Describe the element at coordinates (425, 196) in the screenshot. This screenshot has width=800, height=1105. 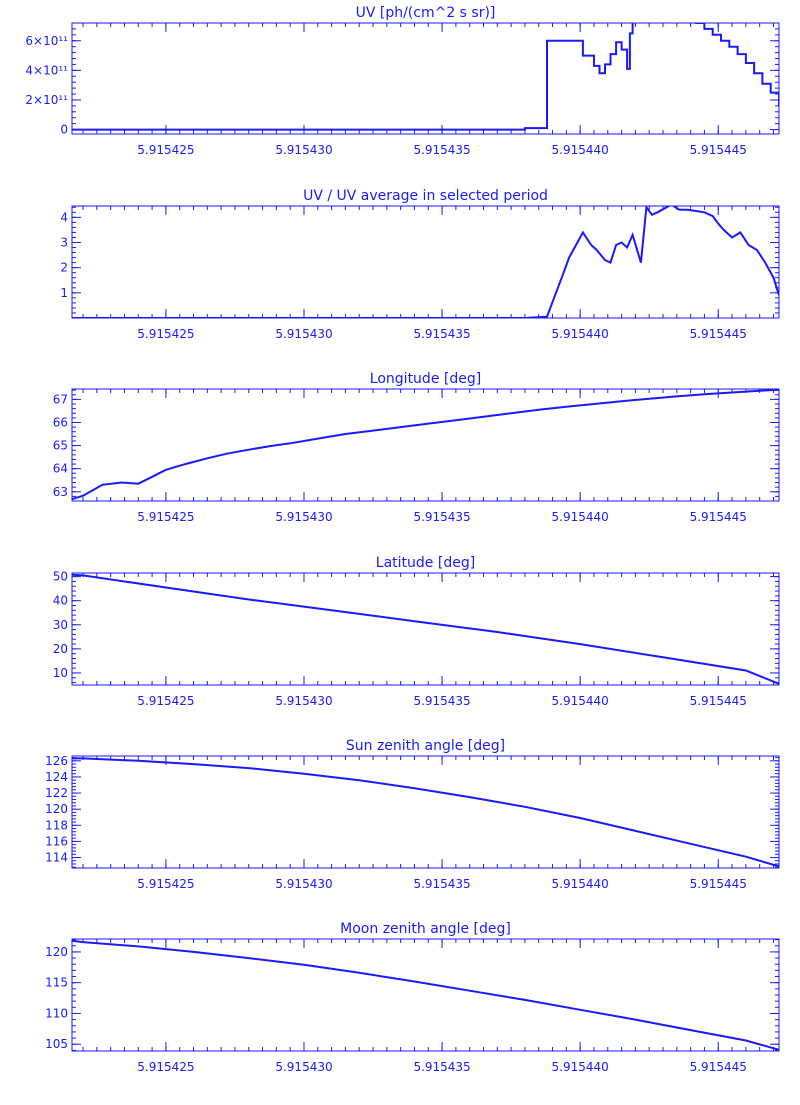
I see `panel-title: UV / UV average in selected period` at that location.